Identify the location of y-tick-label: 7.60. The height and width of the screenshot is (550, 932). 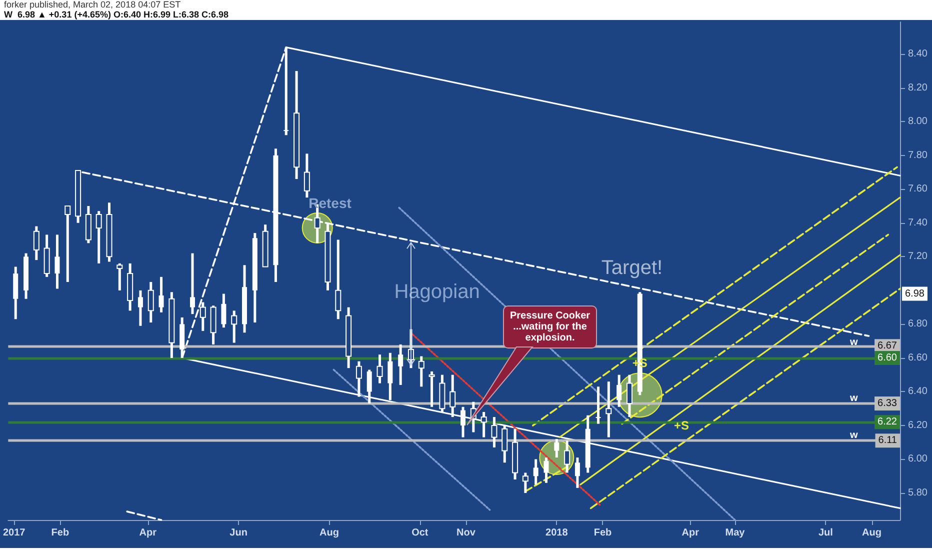
(918, 189).